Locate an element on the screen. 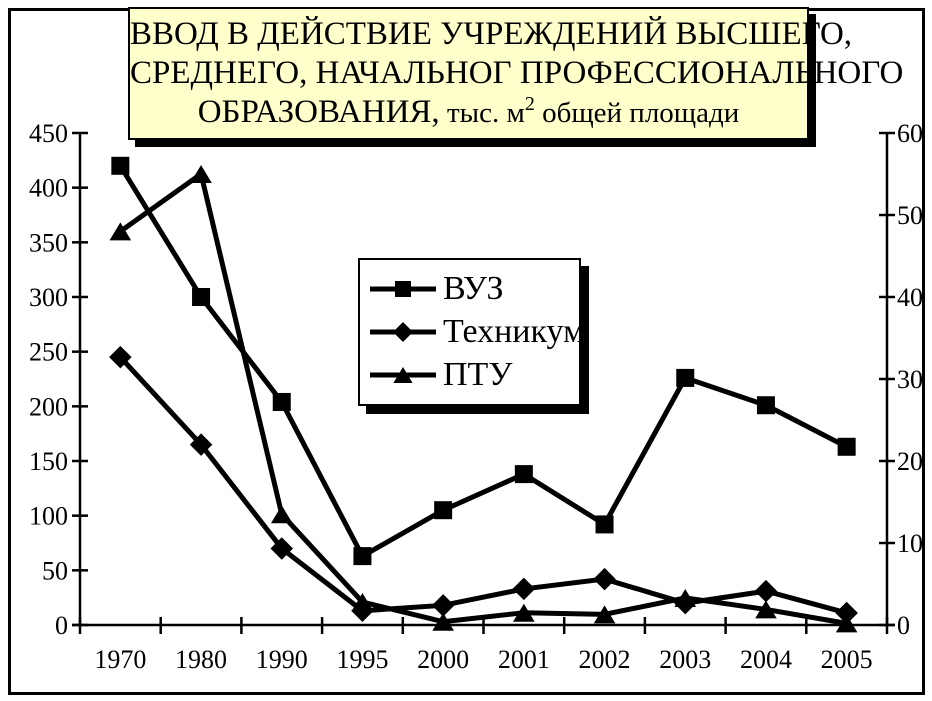  left-axis-tick-label: 450 is located at coordinates (48, 133).